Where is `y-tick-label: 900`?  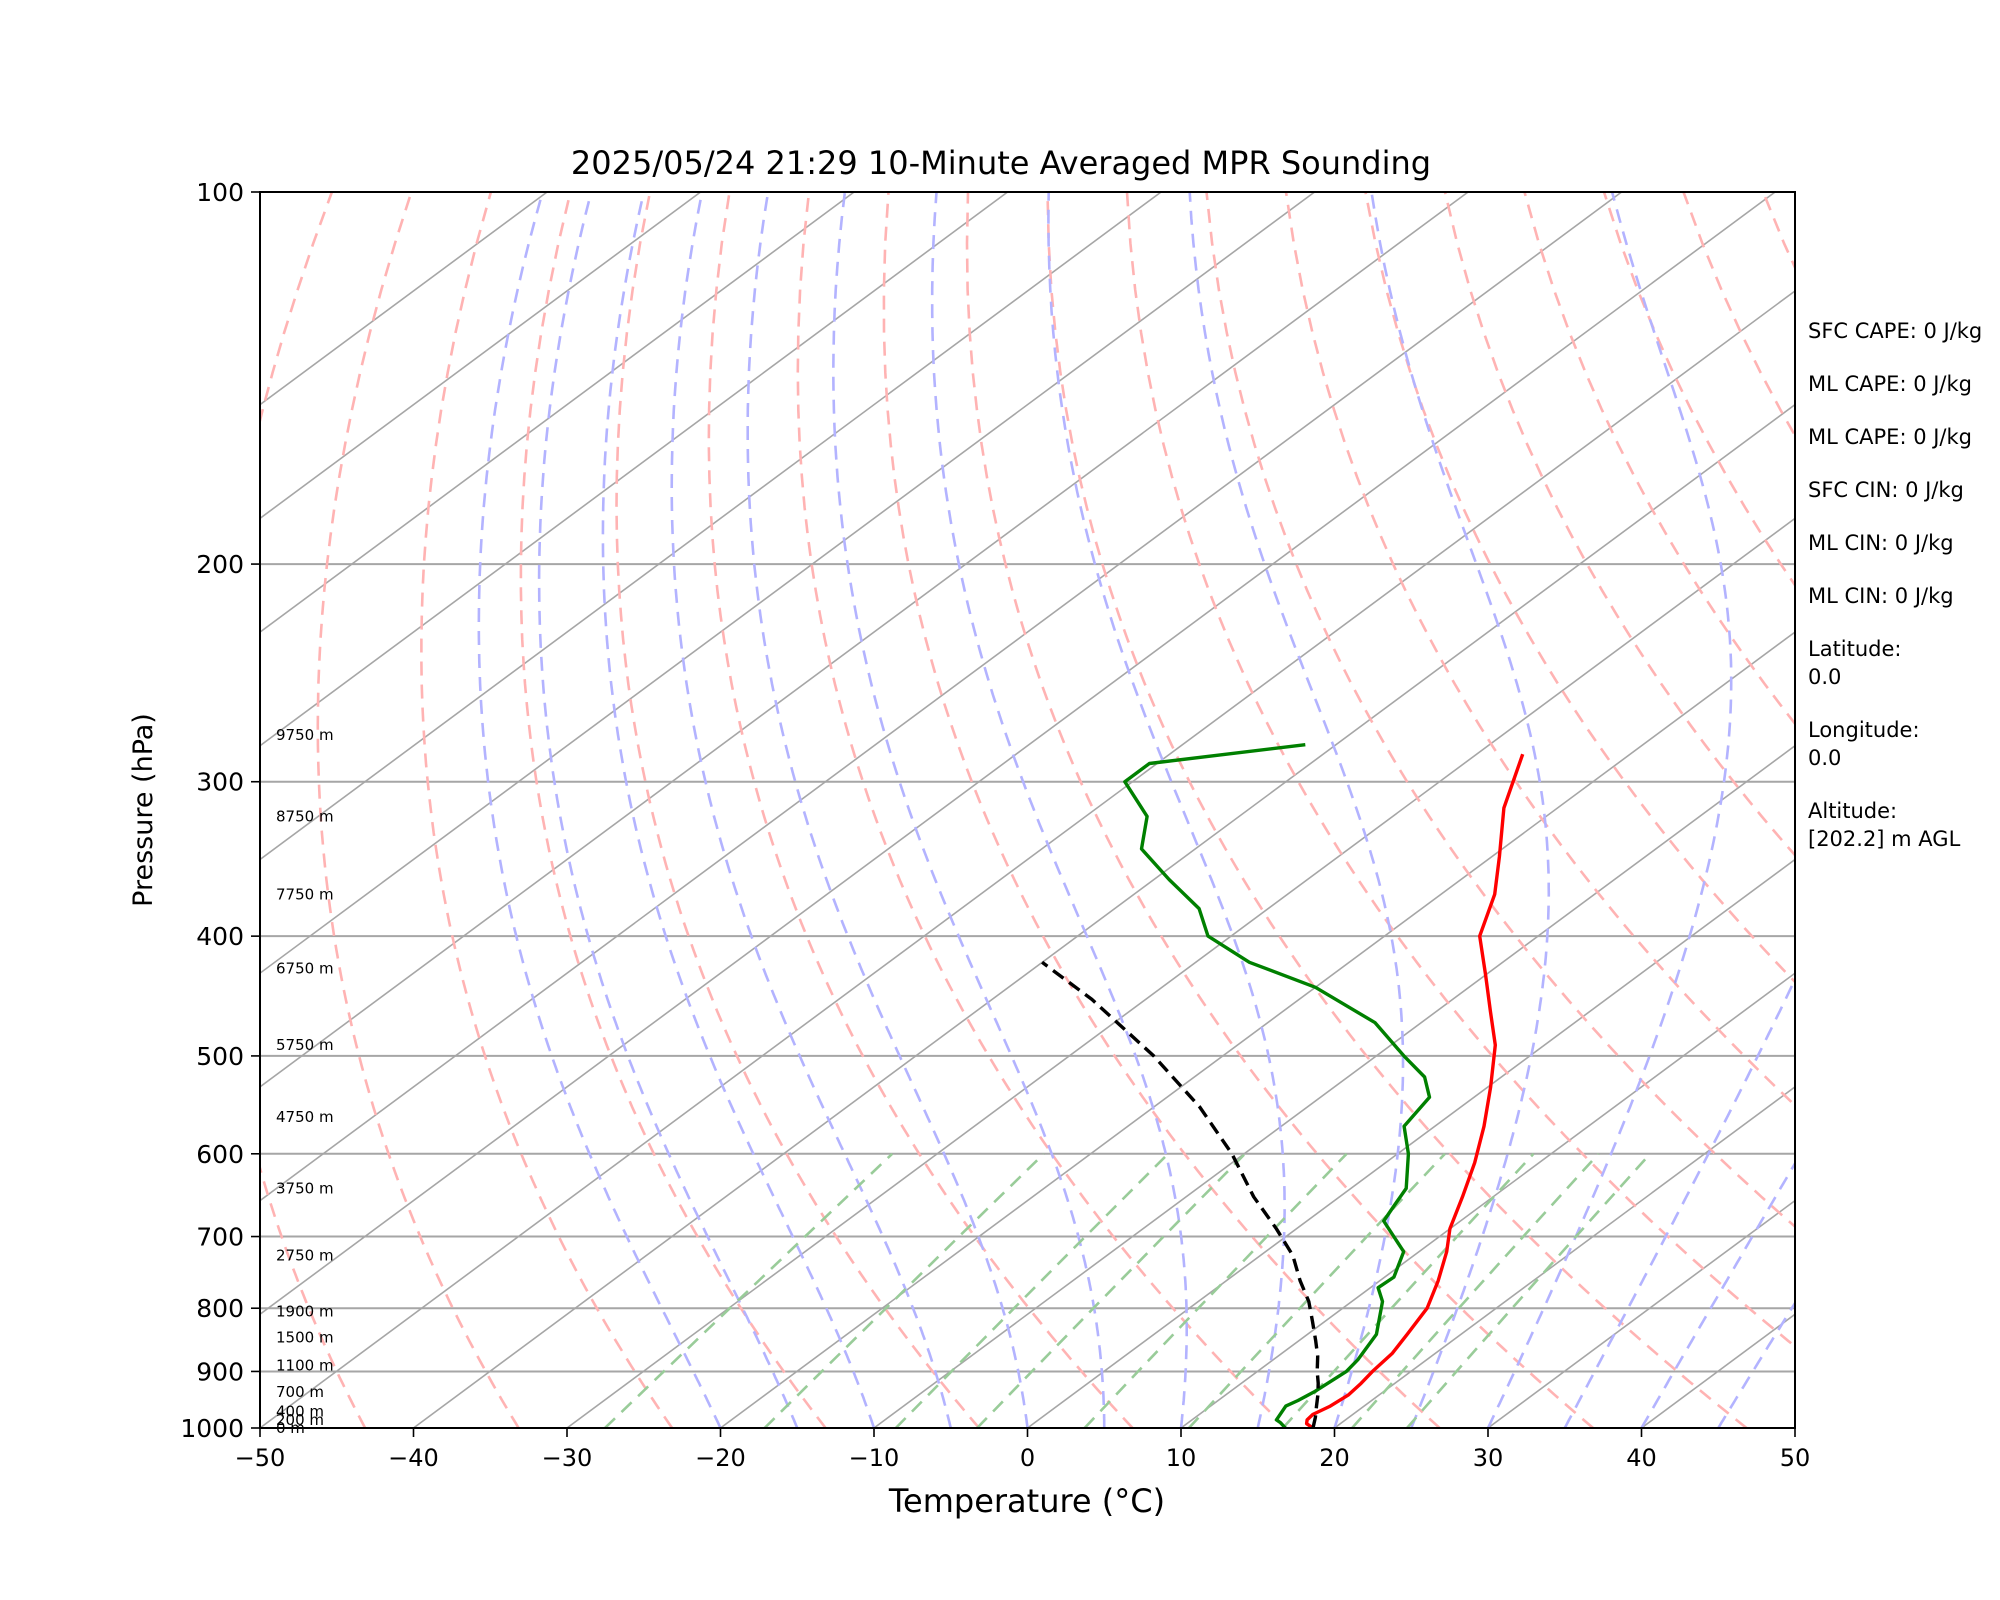
y-tick-label: 900 is located at coordinates (220, 1371).